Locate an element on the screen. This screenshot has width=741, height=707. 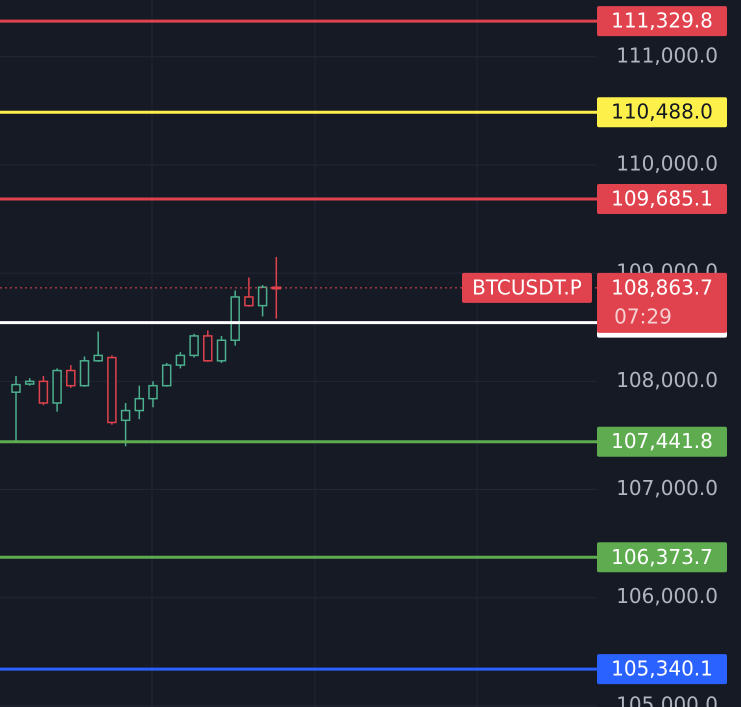
price-level-label: 107,441.8 is located at coordinates (662, 441).